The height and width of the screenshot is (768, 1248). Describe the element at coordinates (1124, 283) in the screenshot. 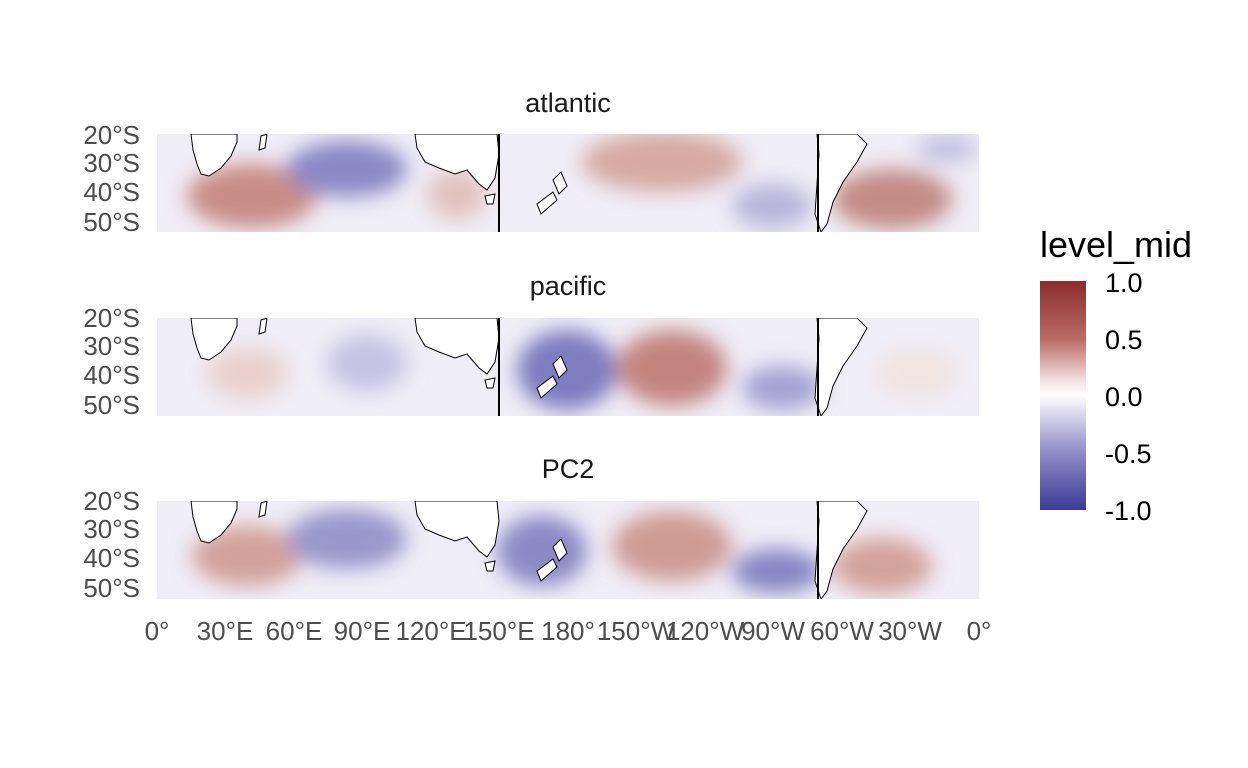

I see `legend-label: 1.0` at that location.